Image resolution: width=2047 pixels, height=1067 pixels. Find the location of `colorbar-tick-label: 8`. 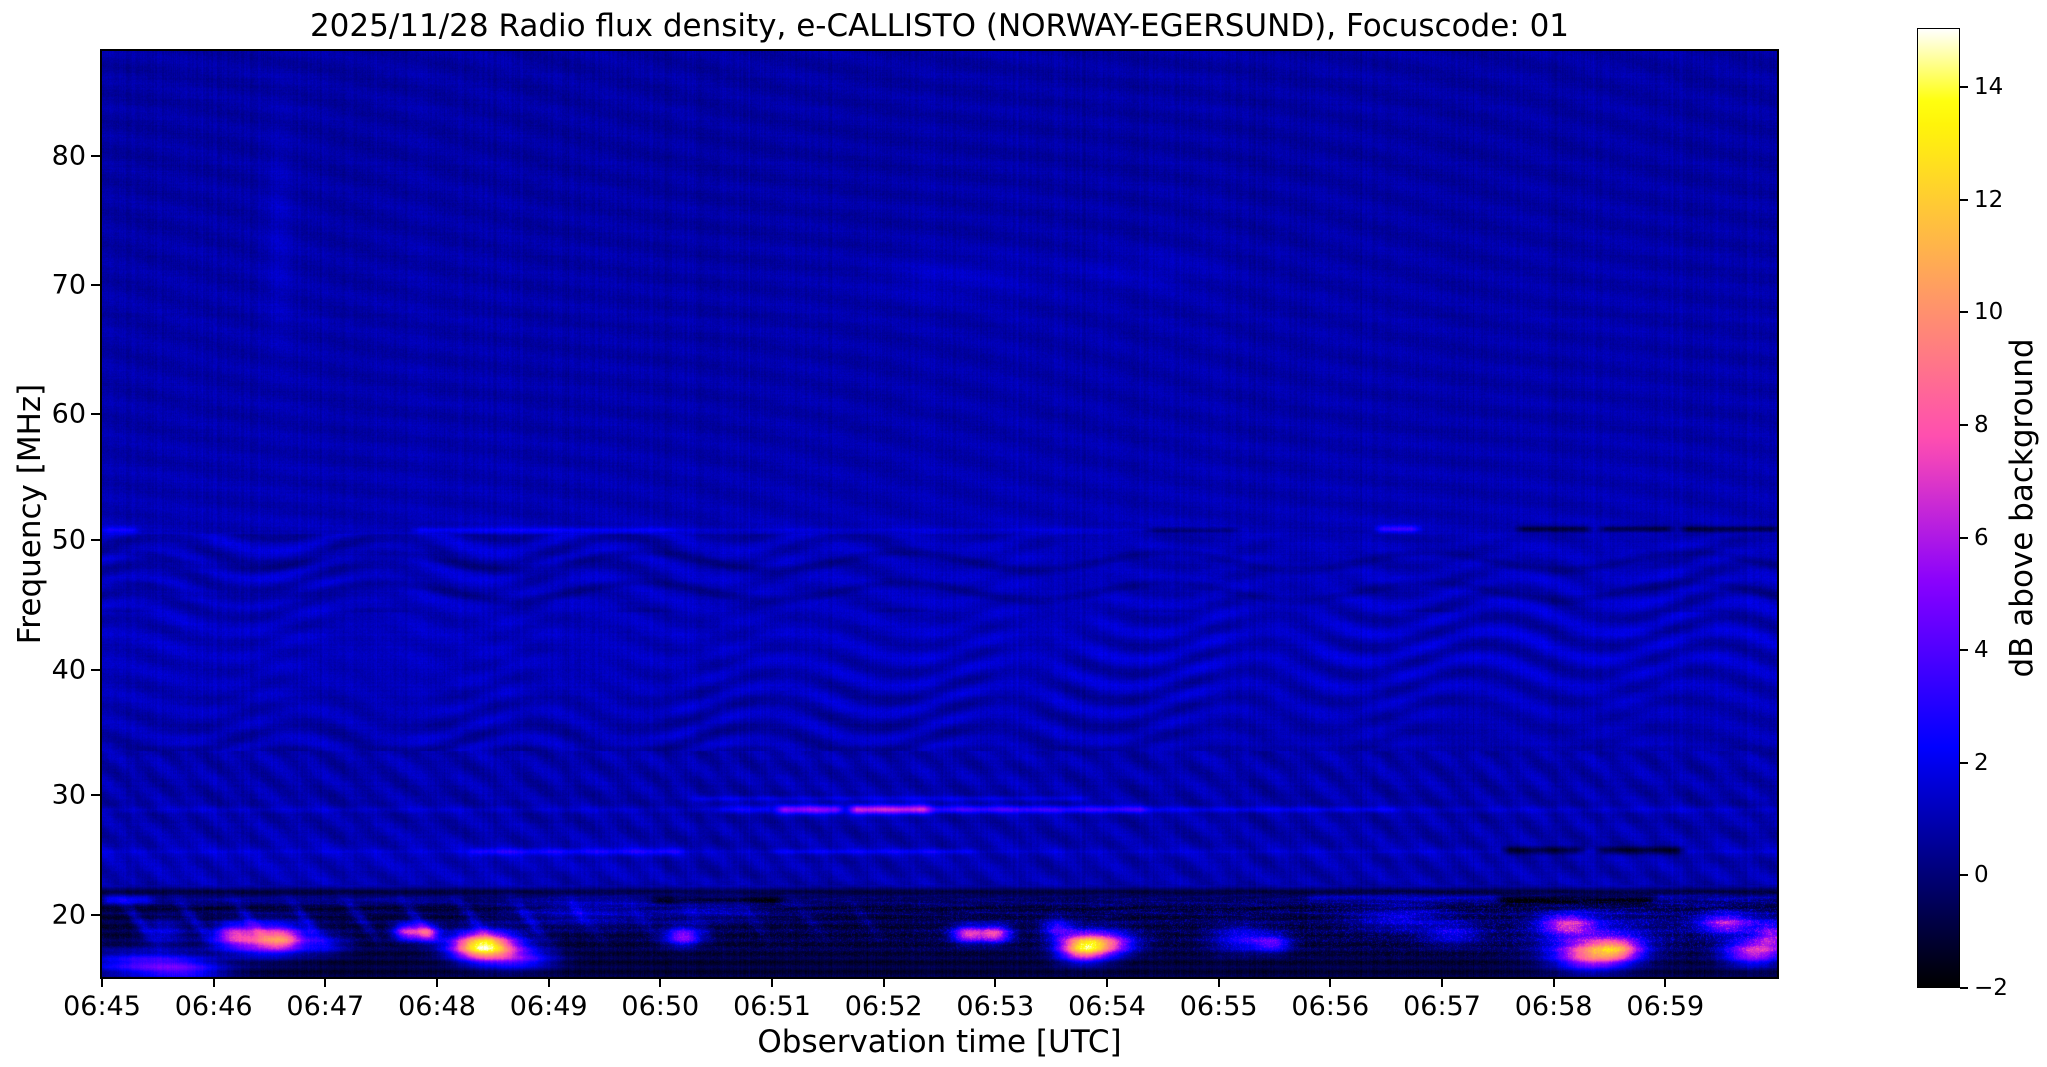

colorbar-tick-label: 8 is located at coordinates (1981, 424).